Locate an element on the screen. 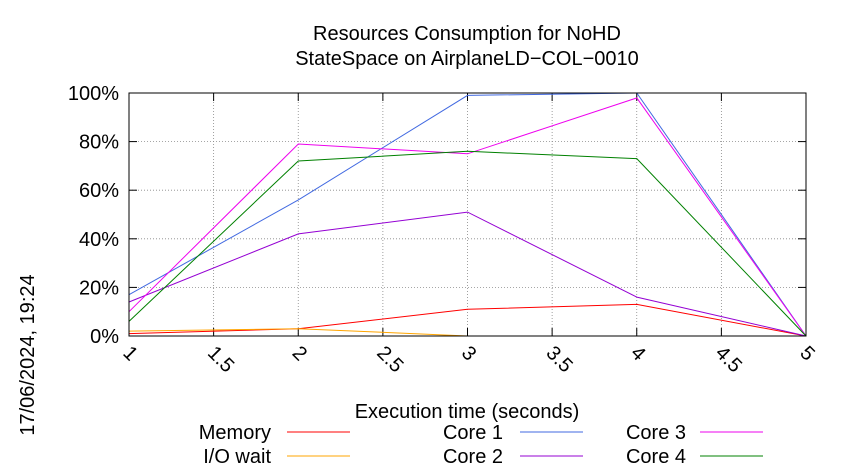  x-tick-label: 4 is located at coordinates (637, 353).